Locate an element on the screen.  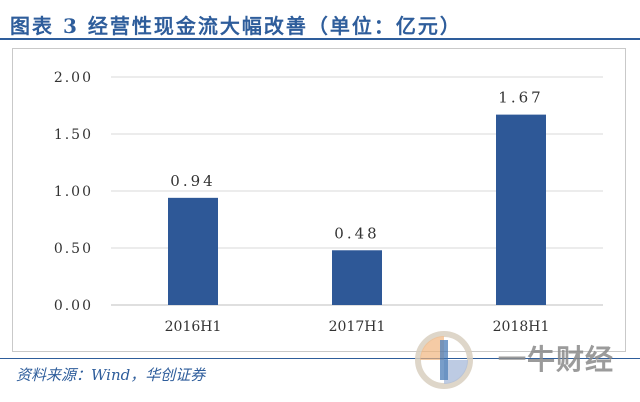
y-tick-label: 1.00 is located at coordinates (73, 192).